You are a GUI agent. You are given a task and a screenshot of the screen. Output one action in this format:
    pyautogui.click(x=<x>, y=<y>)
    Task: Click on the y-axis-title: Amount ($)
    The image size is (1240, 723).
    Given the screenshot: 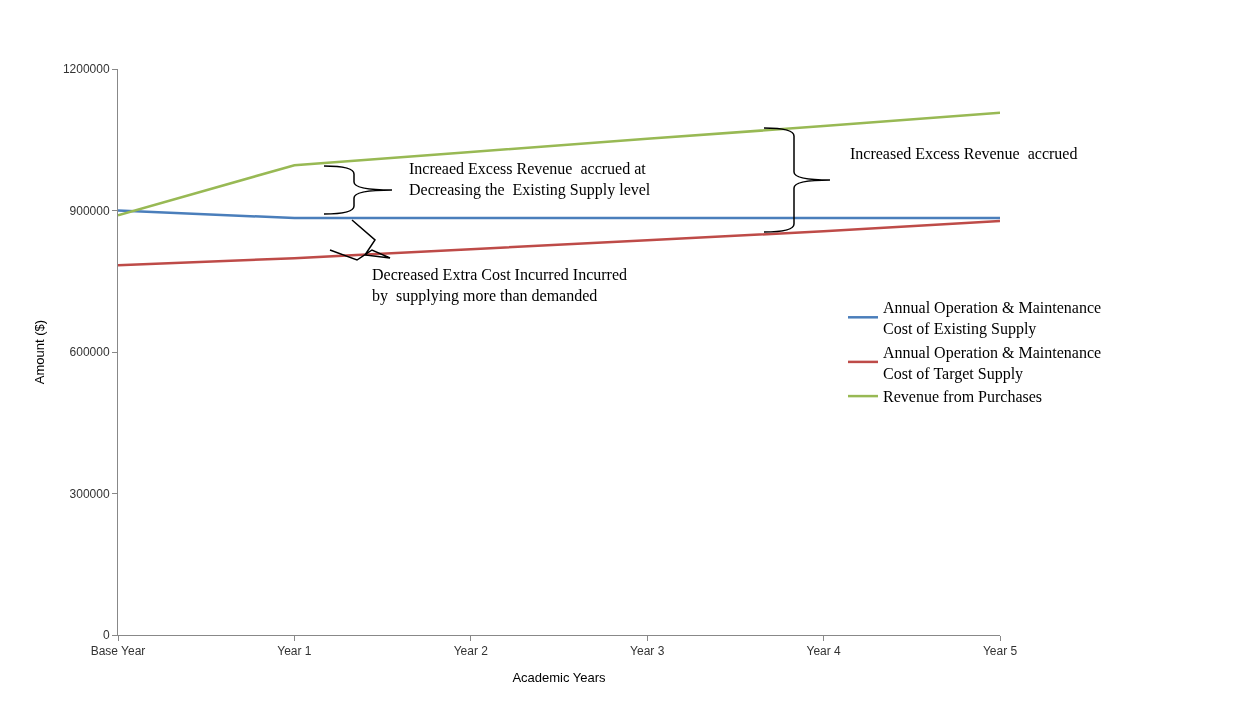 What is the action you would take?
    pyautogui.click(x=39, y=352)
    